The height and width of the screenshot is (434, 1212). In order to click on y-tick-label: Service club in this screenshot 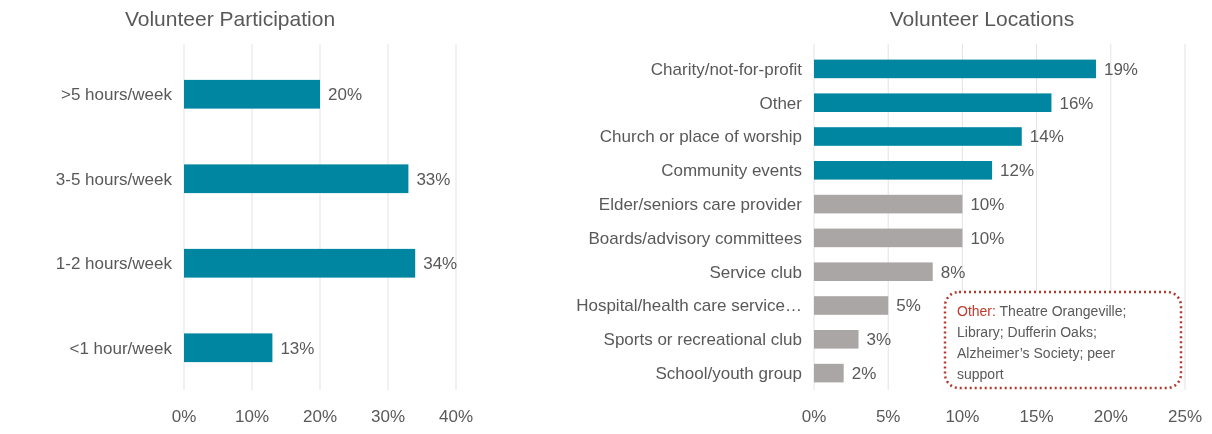, I will do `click(755, 272)`.